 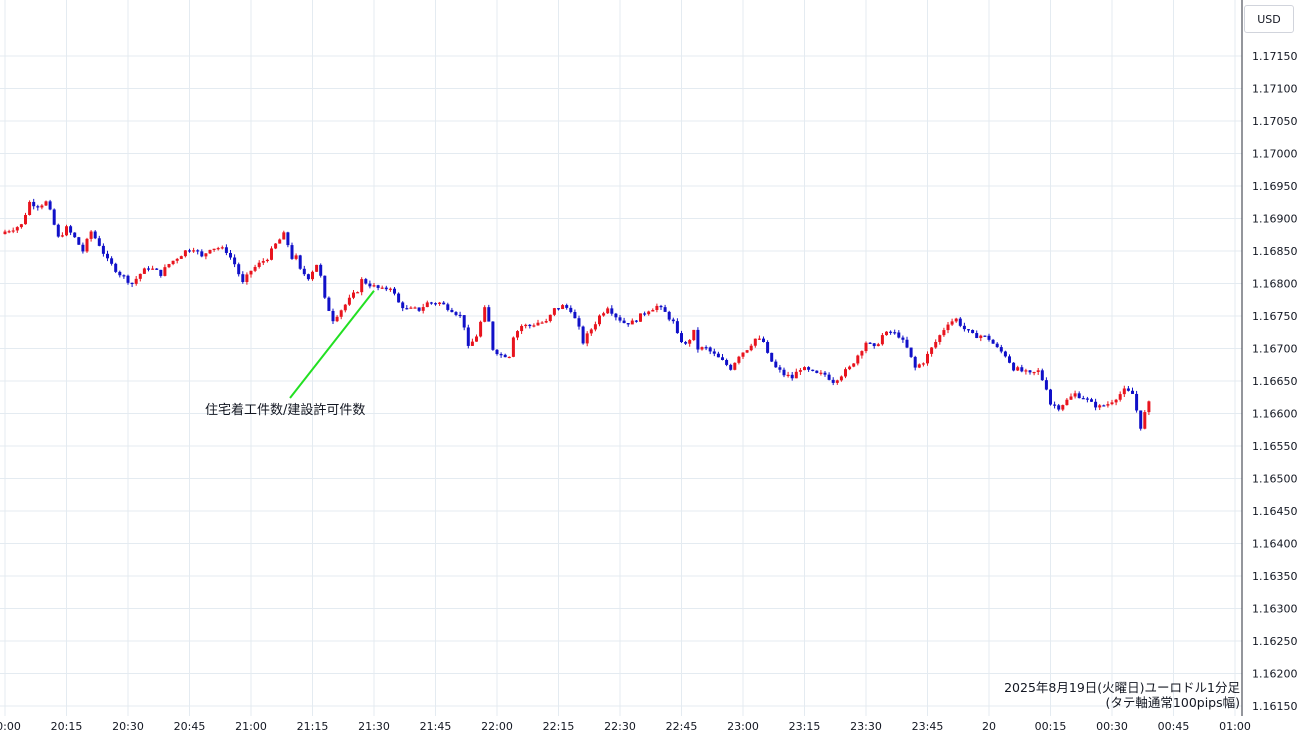 I want to click on price-tick-label: 1.16150, so click(x=1275, y=706).